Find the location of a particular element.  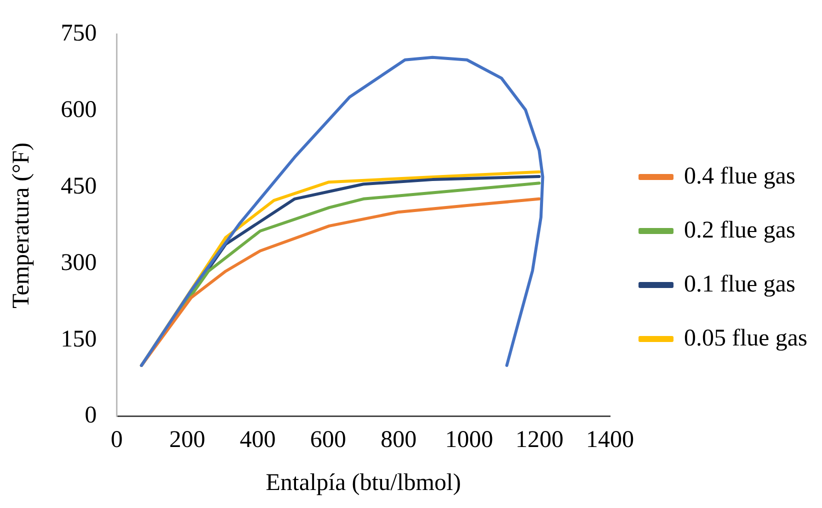

x-tick-label: 200 is located at coordinates (187, 440).